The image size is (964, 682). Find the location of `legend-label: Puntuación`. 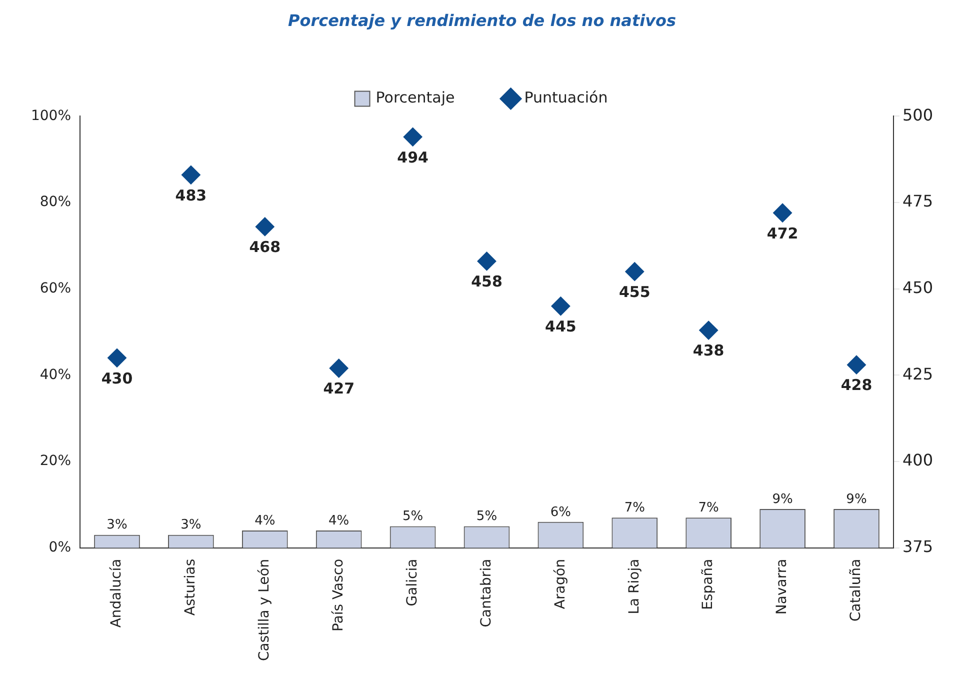

legend-label: Puntuación is located at coordinates (566, 97).